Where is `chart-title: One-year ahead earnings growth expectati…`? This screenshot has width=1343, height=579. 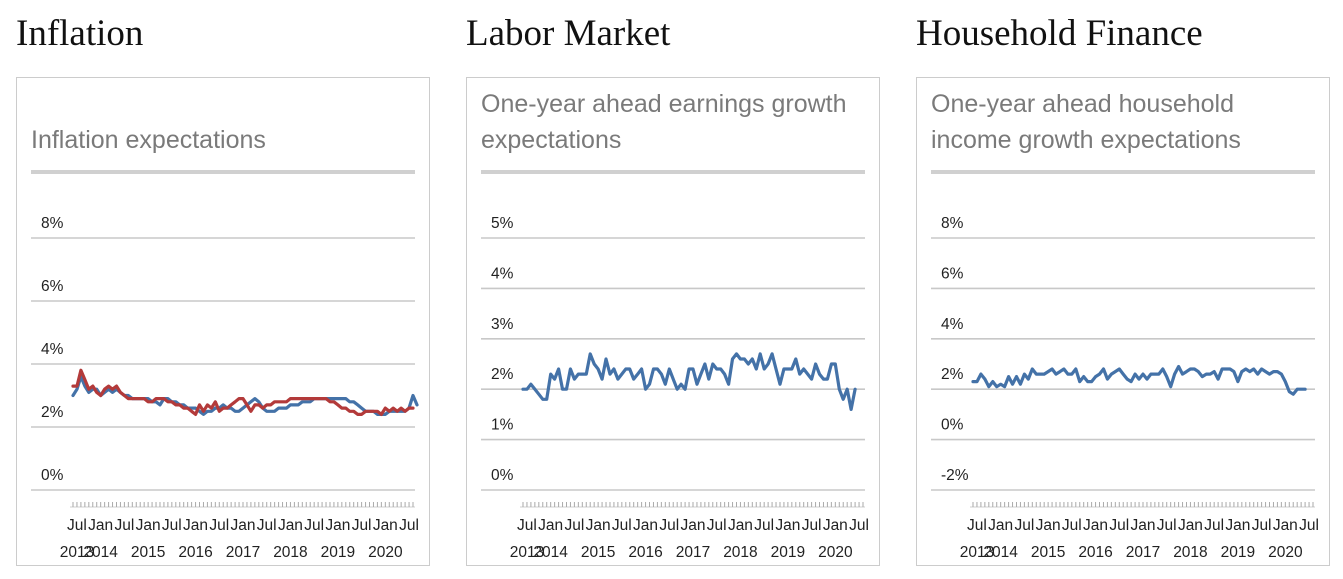
chart-title: One-year ahead earnings growth expectati… is located at coordinates (664, 122).